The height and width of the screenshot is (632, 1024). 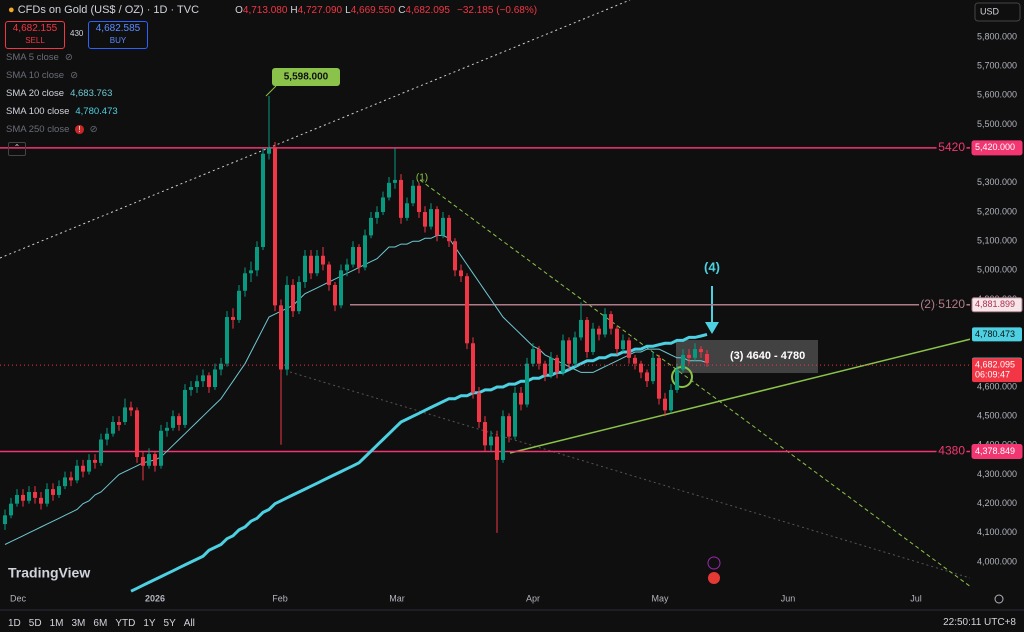 I want to click on legend-name: SMA 10 close, so click(x=35, y=75).